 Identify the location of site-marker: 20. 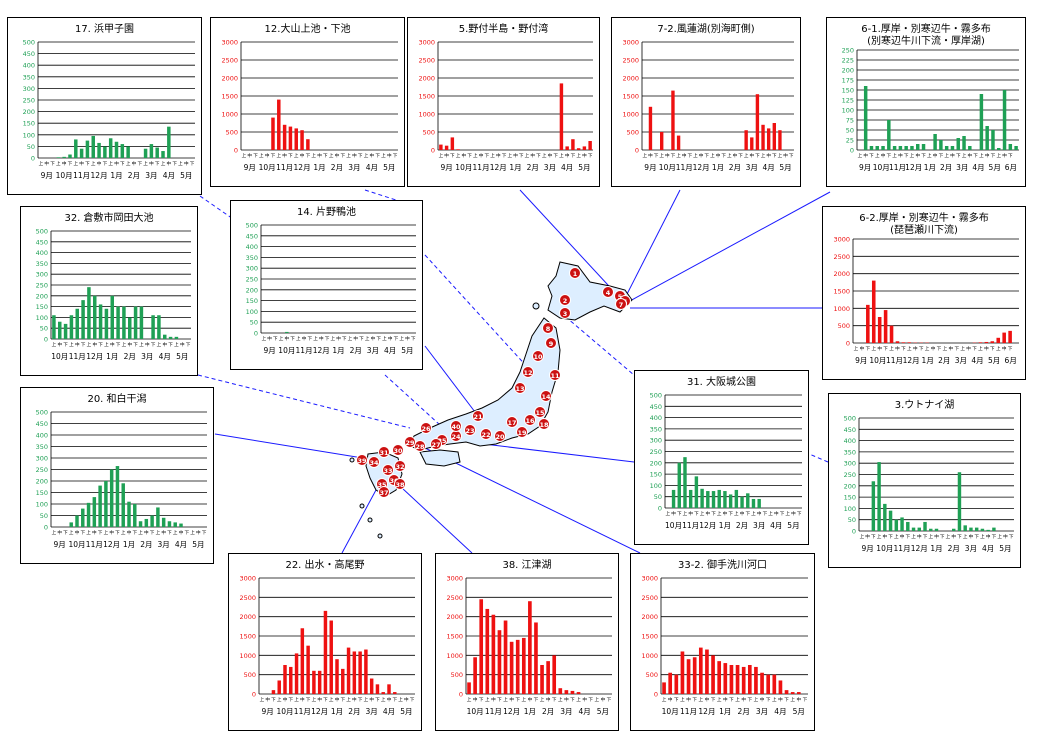
(500, 436).